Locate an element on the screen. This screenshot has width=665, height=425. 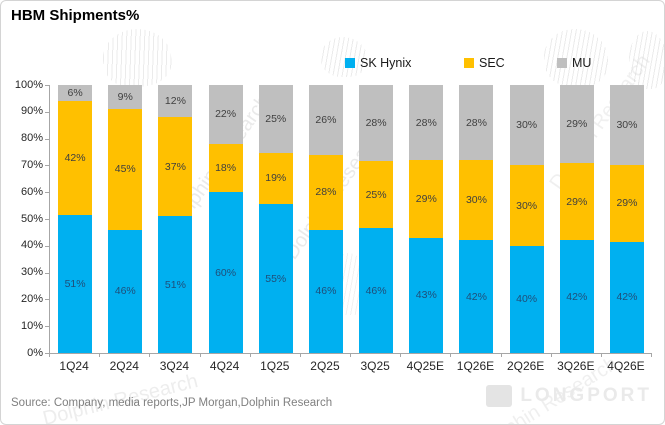
y-tick-label: 70% is located at coordinates (31, 164).